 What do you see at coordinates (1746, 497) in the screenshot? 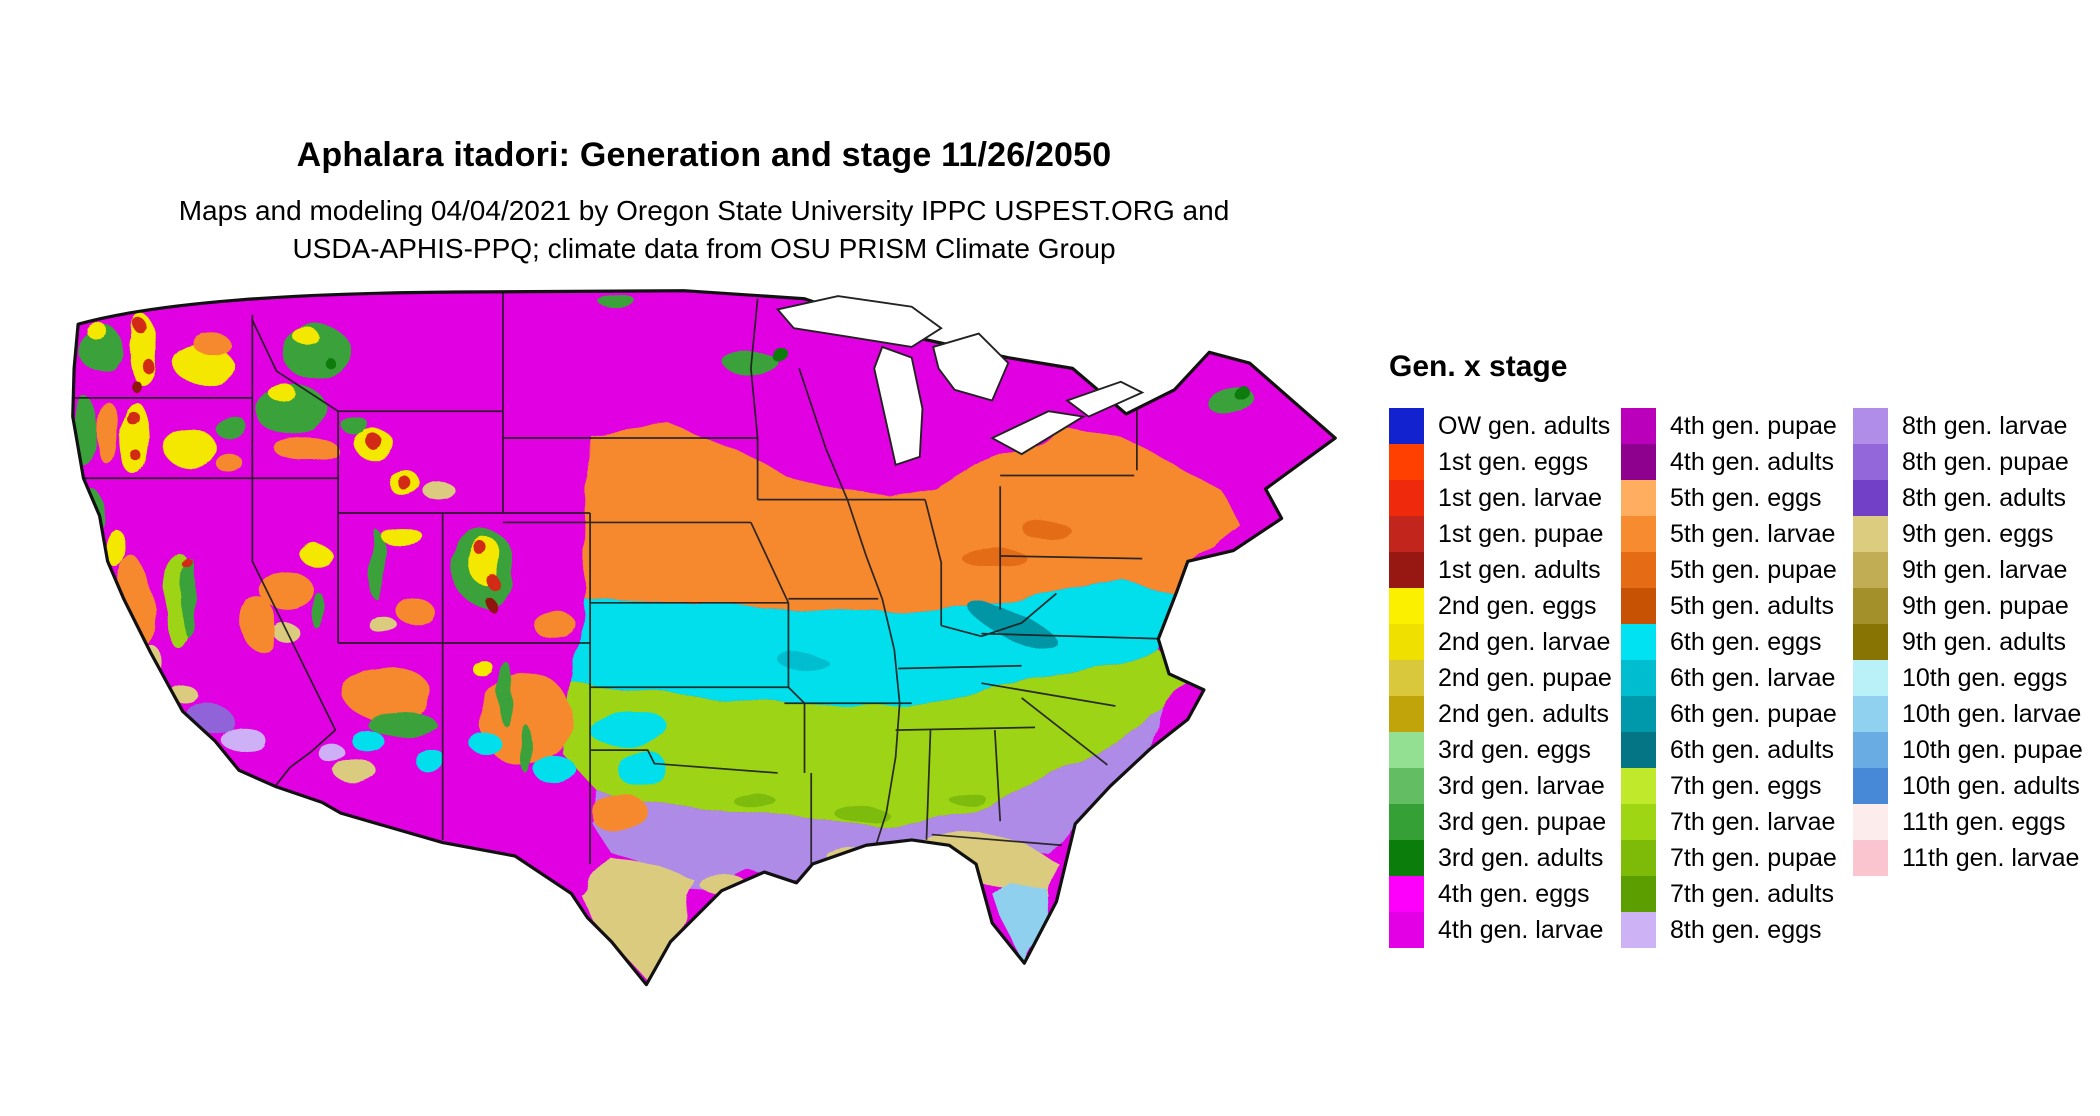
I see `legend-item-label: 5th gen. eggs` at bounding box center [1746, 497].